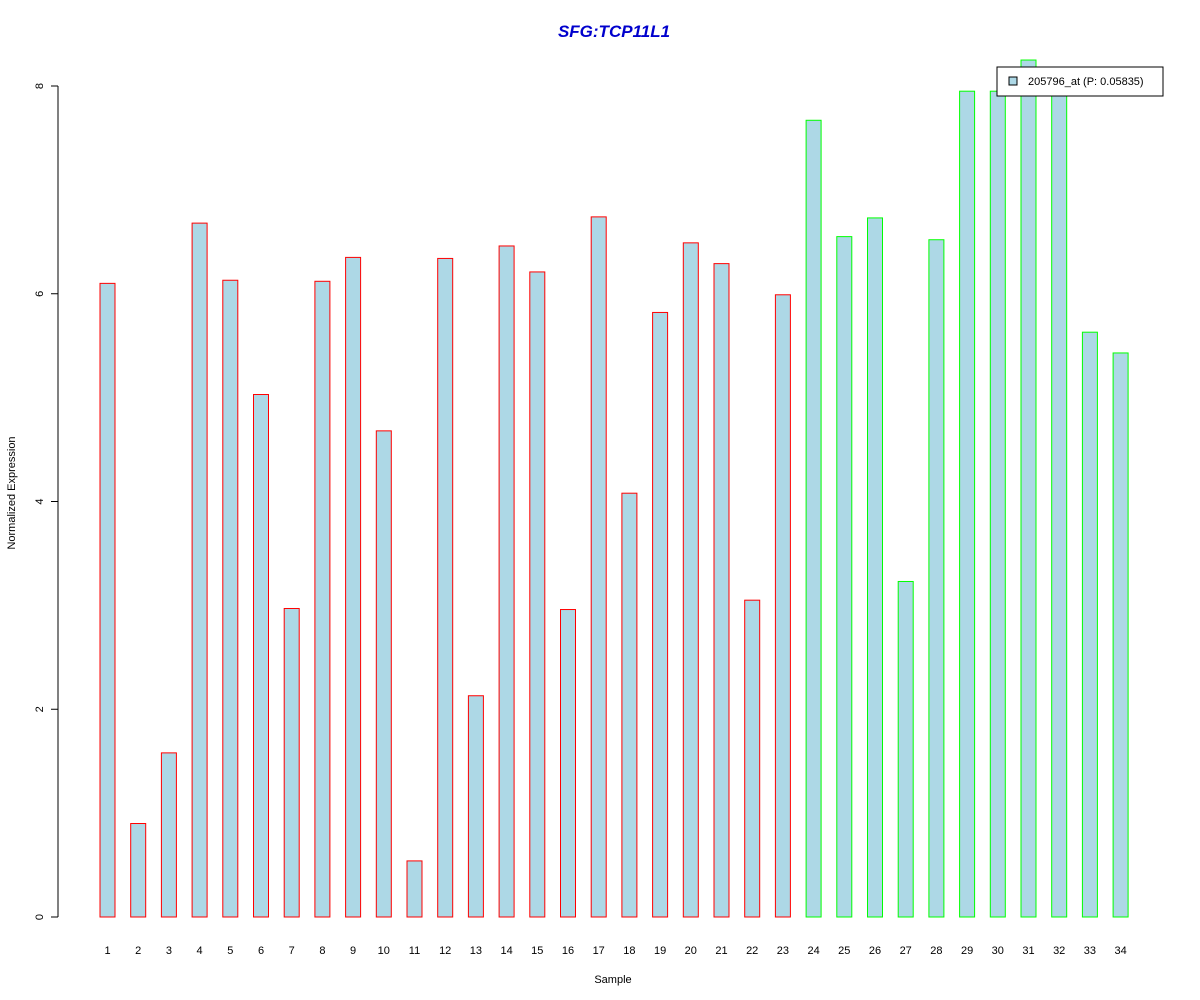  I want to click on x-tick-label: 9, so click(353, 951).